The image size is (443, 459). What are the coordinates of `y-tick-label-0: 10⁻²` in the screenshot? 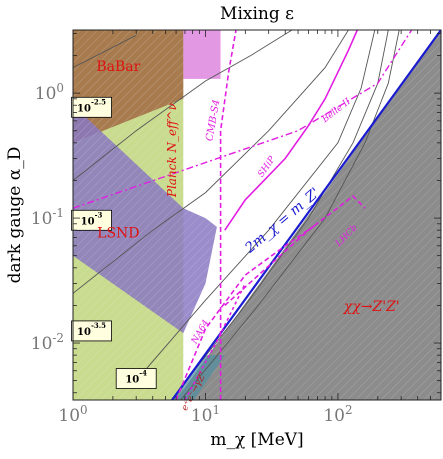 It's located at (47, 342).